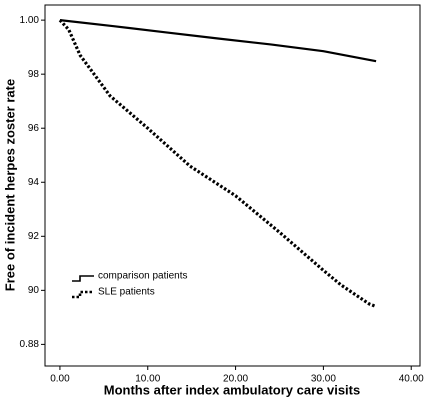 This screenshot has height=401, width=425. Describe the element at coordinates (411, 379) in the screenshot. I see `x-tick-label: 40.00` at that location.